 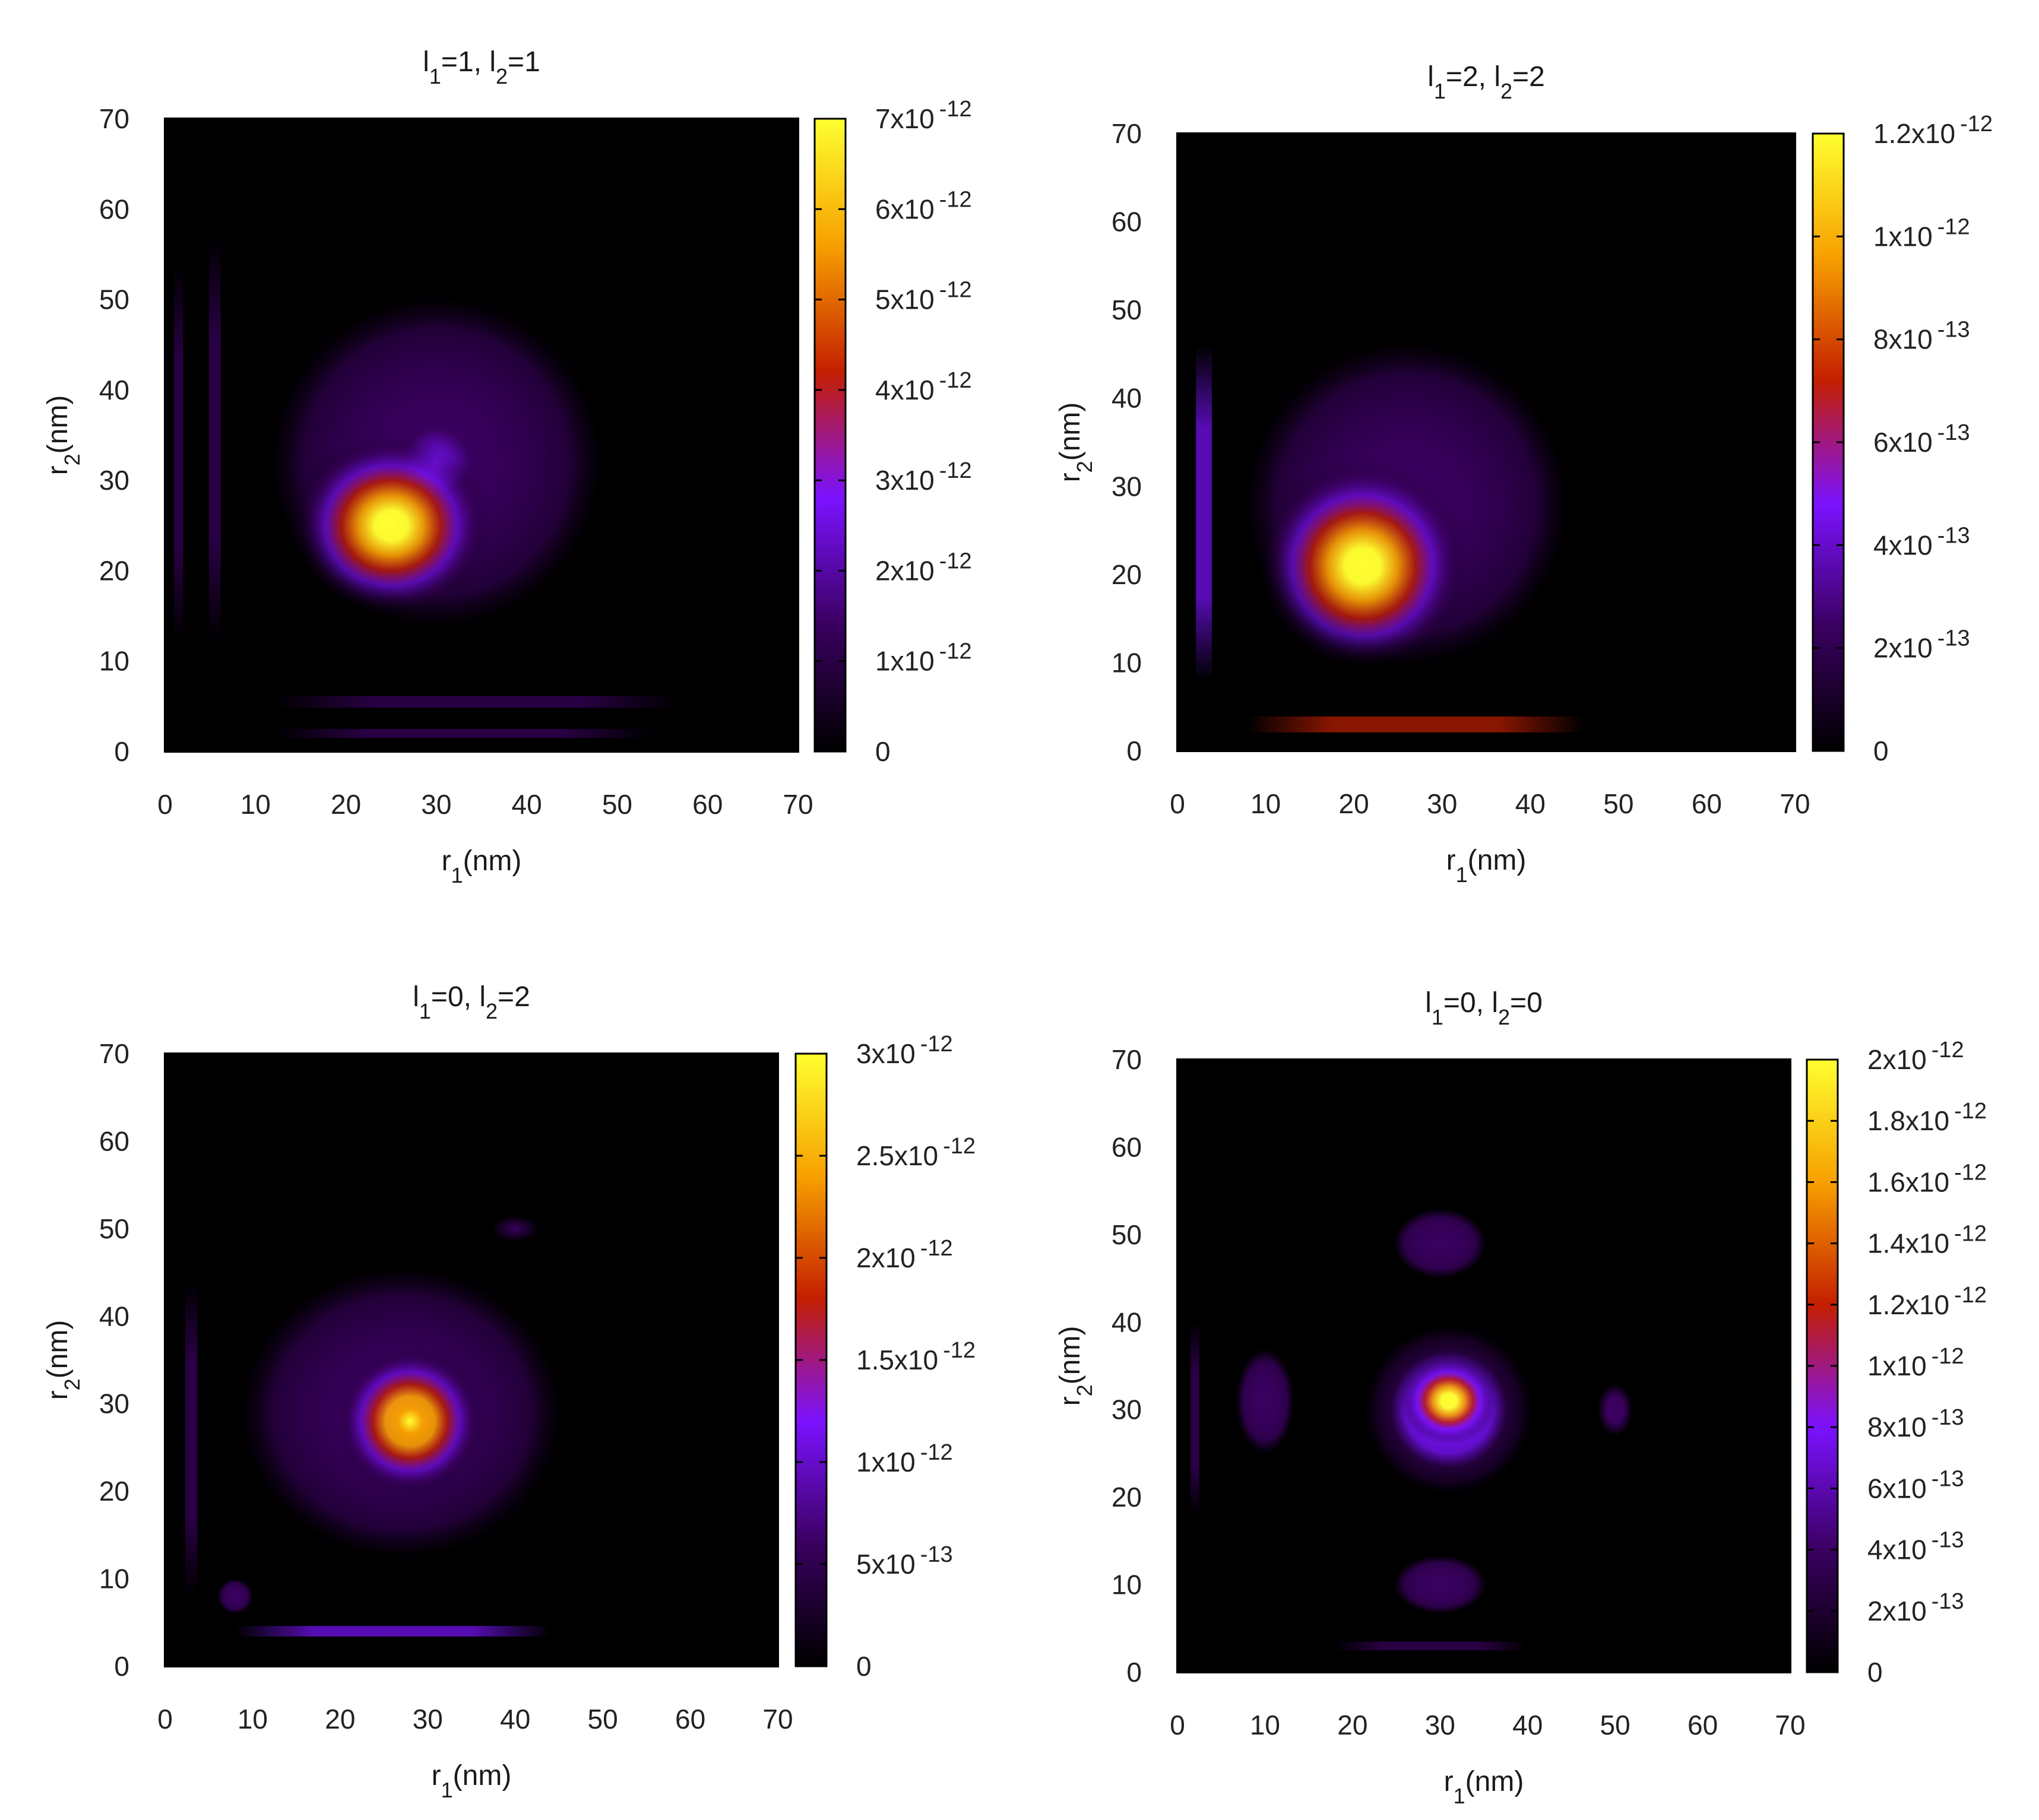 What do you see at coordinates (905, 118) in the screenshot?
I see `colorbar-tick-base: 7x10` at bounding box center [905, 118].